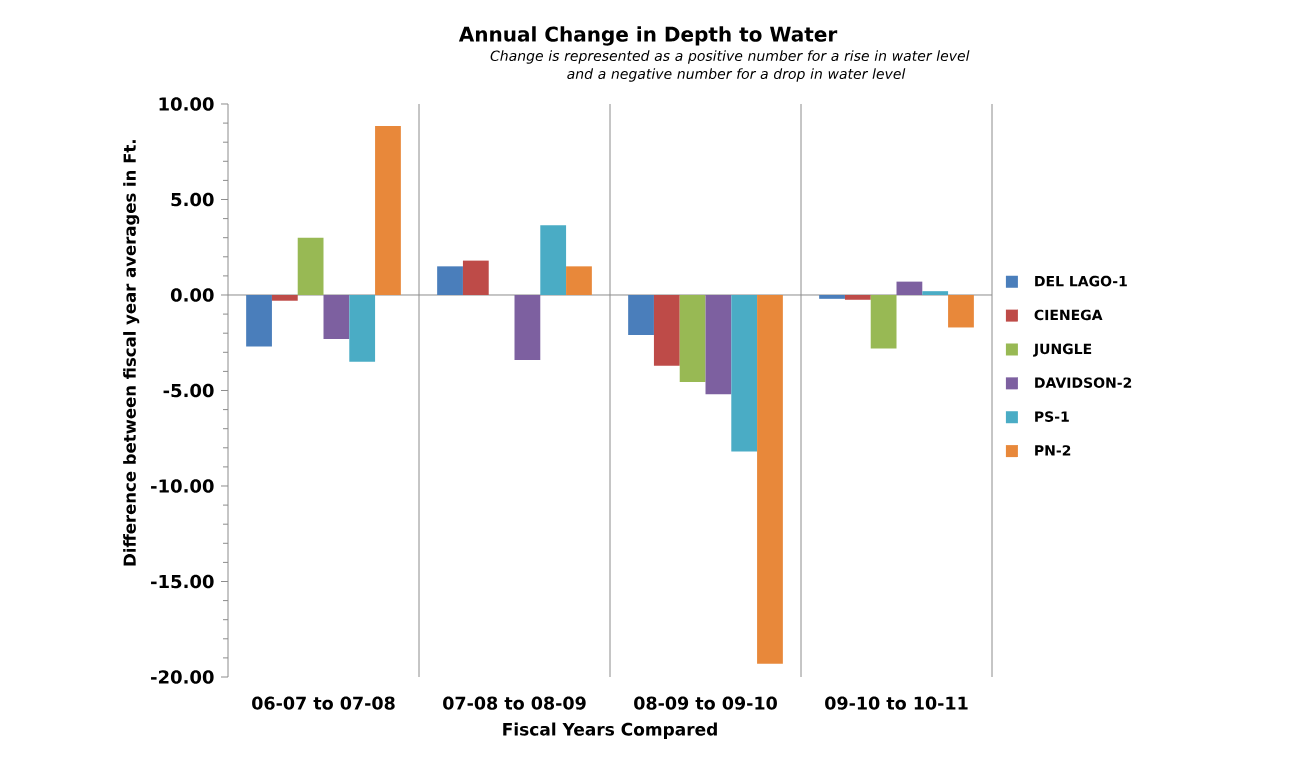 This screenshot has width=1296, height=773. I want to click on y-tick-label: 5.00, so click(192, 199).